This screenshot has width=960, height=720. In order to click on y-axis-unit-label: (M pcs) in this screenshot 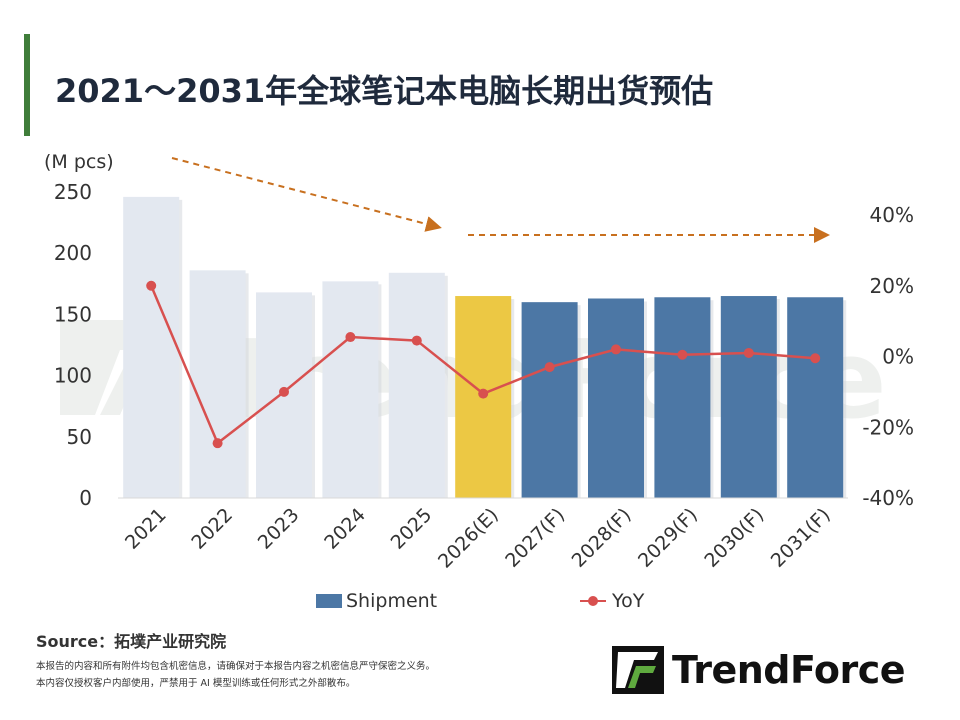, I will do `click(79, 162)`.